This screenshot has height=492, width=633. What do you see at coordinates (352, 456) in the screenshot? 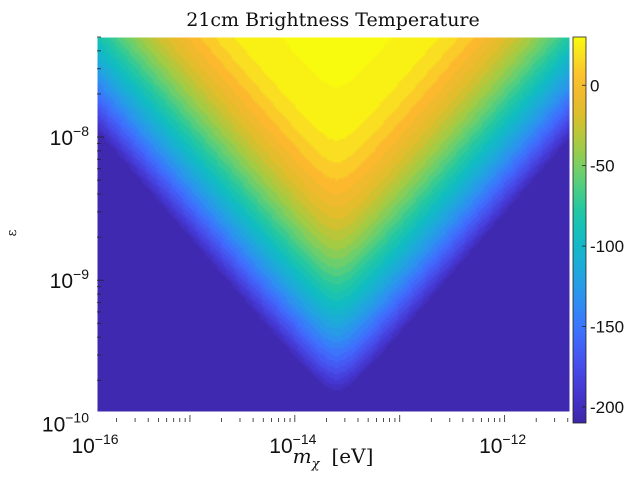
I see `x-axis-label-unit: [eV]` at bounding box center [352, 456].